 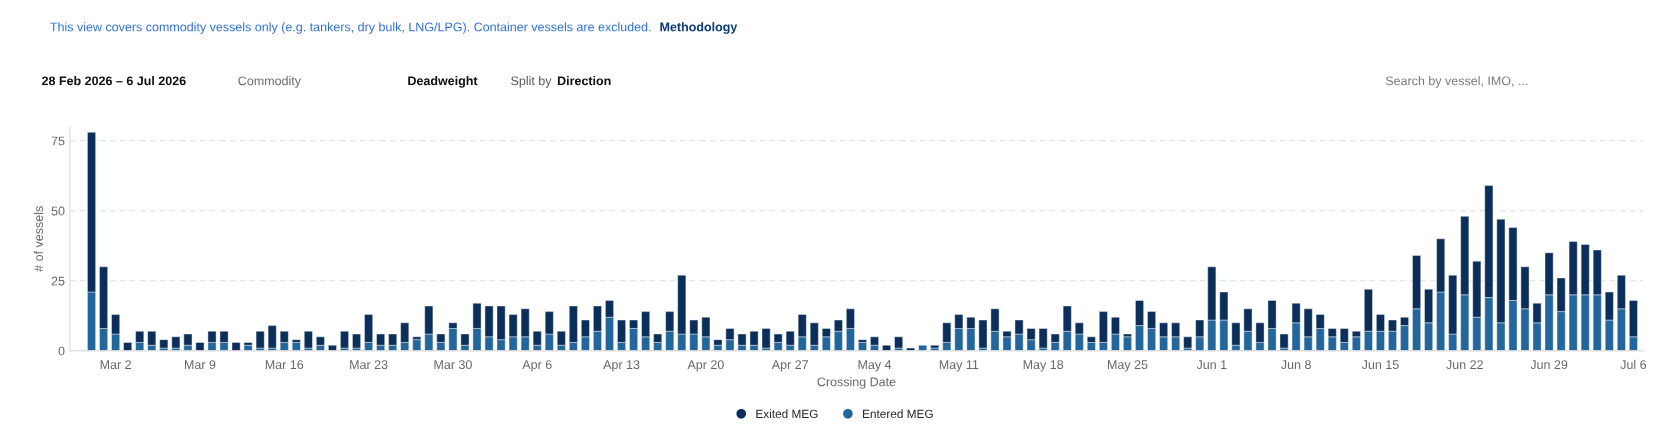 What do you see at coordinates (1211, 365) in the screenshot?
I see `x-tick-label: Jun 1` at bounding box center [1211, 365].